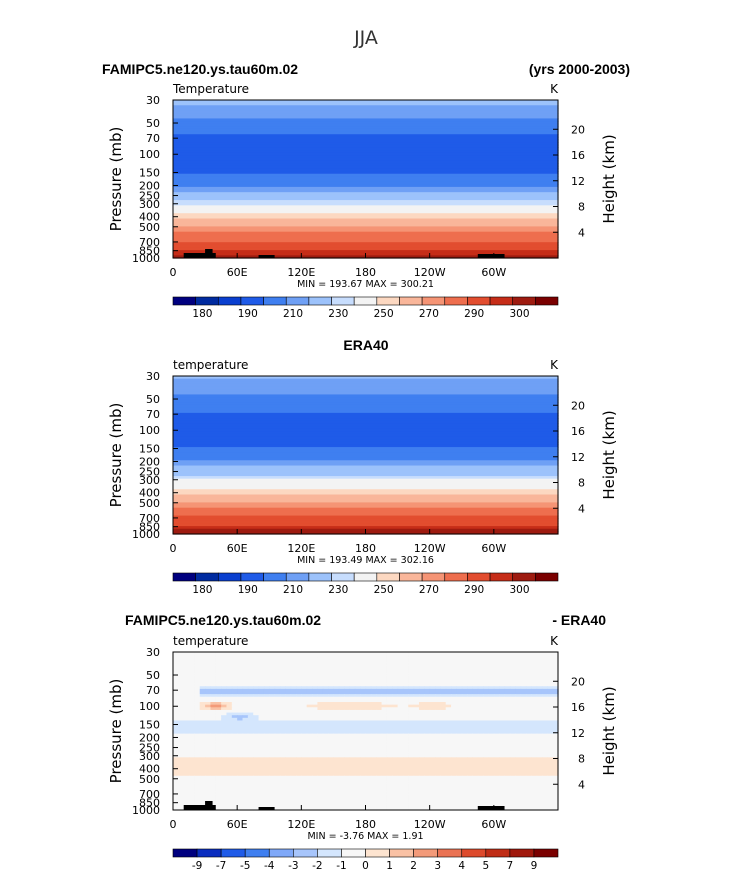 The width and height of the screenshot is (733, 892). Describe the element at coordinates (579, 620) in the screenshot. I see `diff-right-title: - ERA40` at that location.